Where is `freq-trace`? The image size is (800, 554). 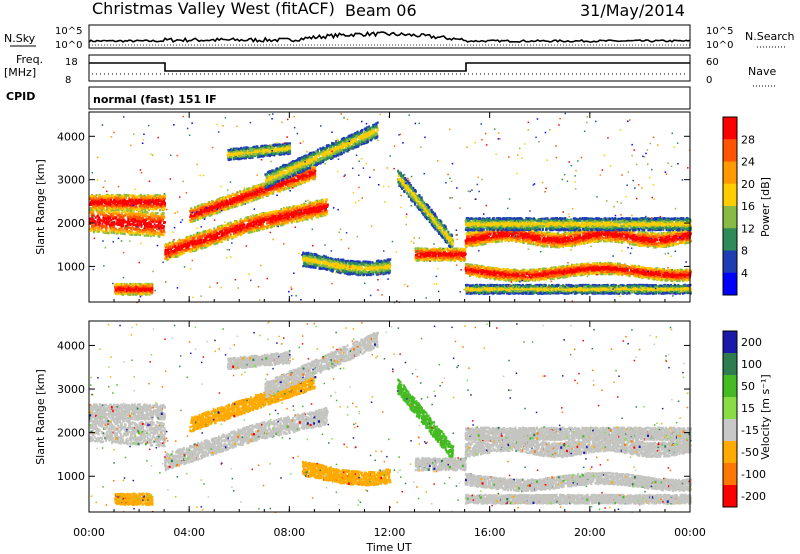 freq-trace is located at coordinates (389, 67).